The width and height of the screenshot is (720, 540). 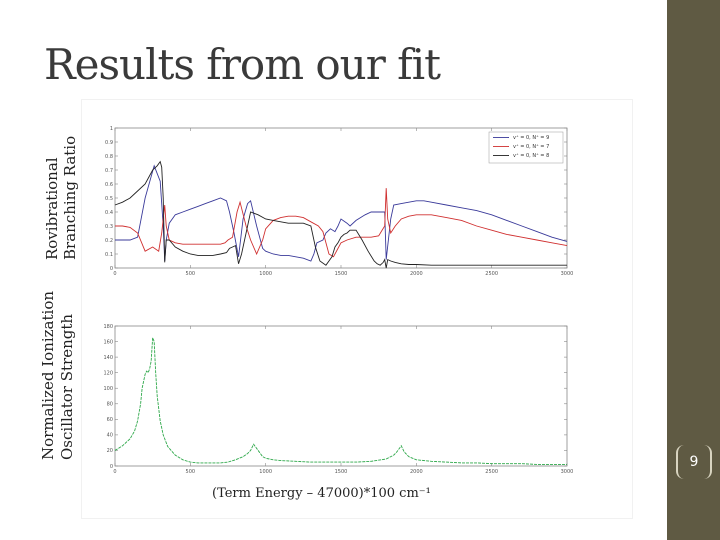 I want to click on top-ylabel-line2: Branching Ratio, so click(x=70, y=197).